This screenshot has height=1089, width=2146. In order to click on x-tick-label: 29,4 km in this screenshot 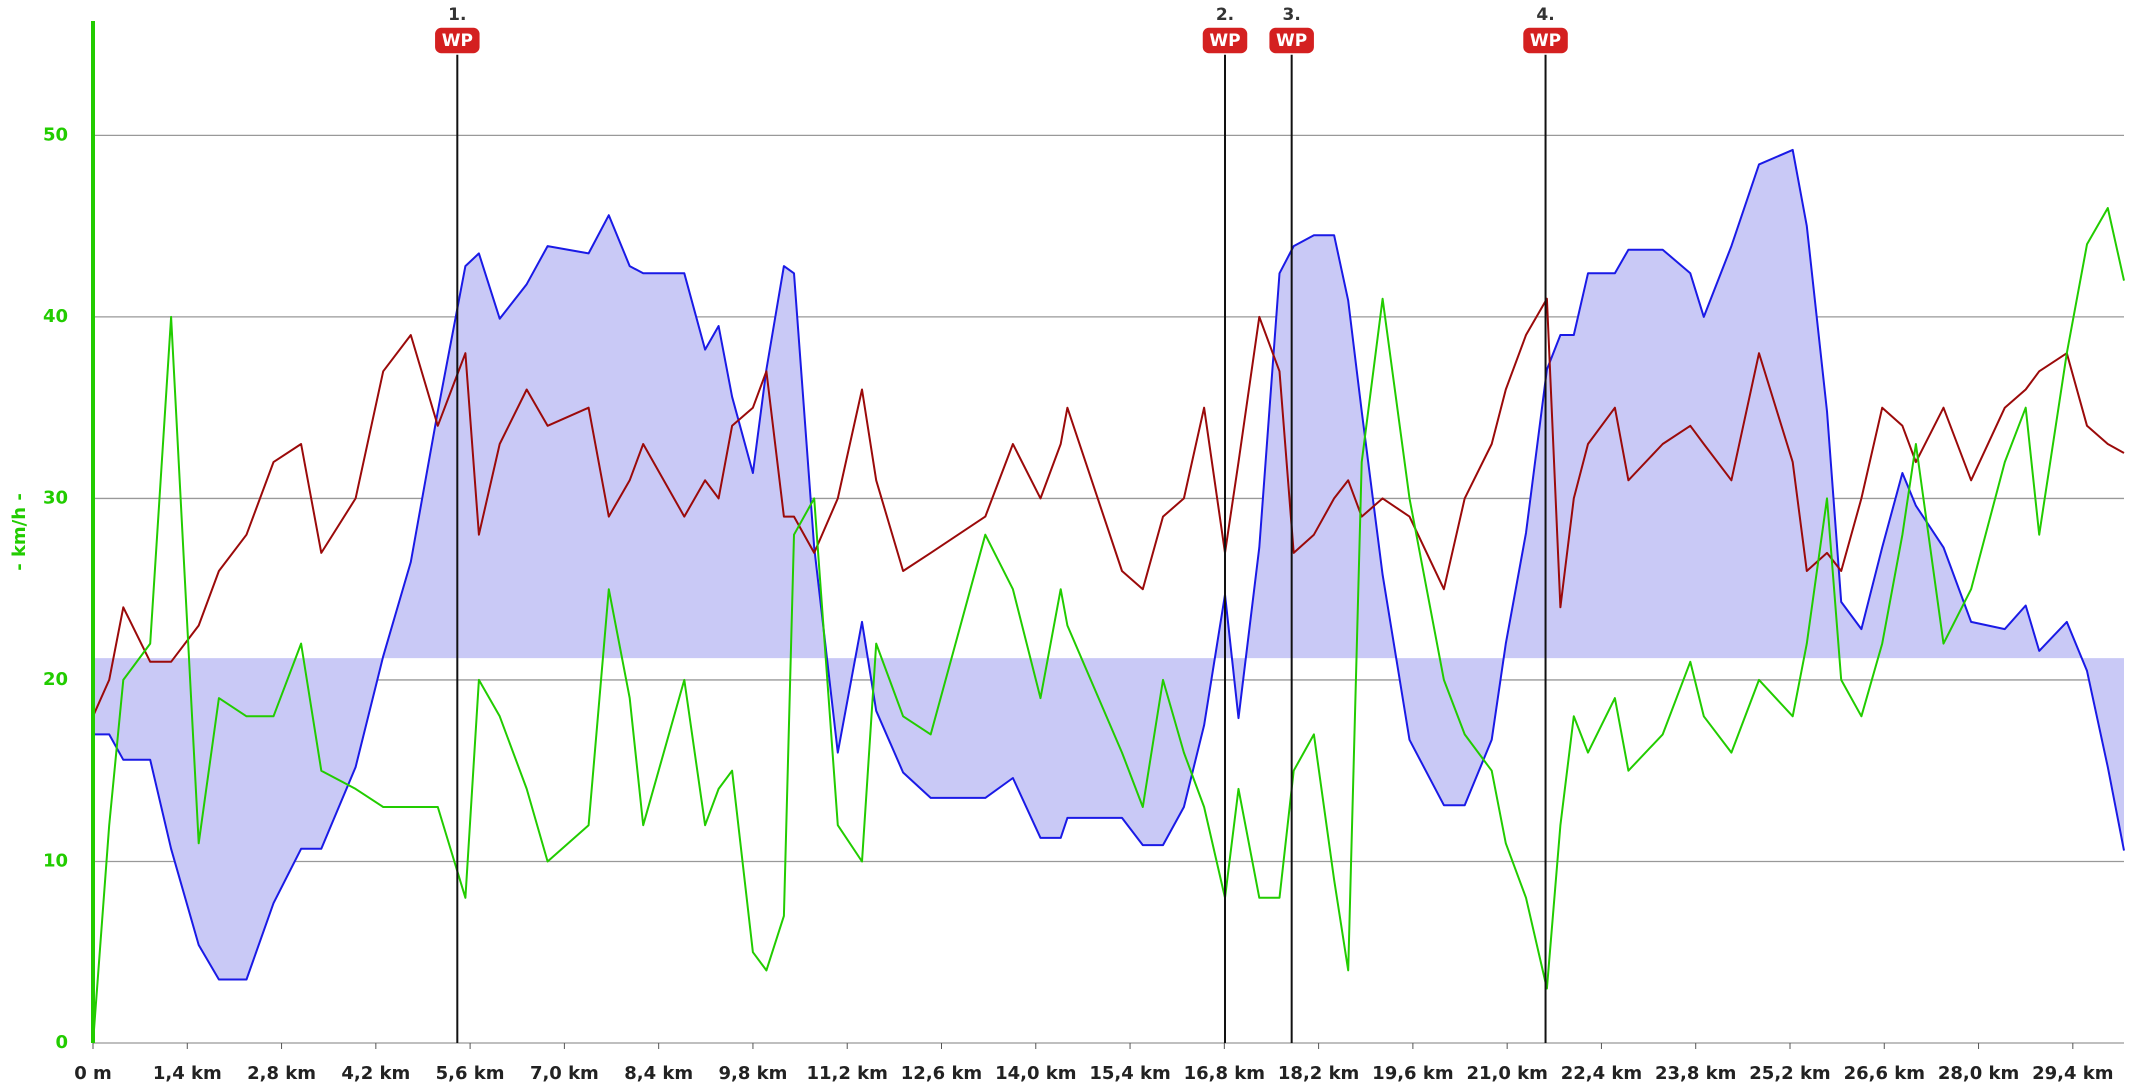, I will do `click(2072, 1073)`.